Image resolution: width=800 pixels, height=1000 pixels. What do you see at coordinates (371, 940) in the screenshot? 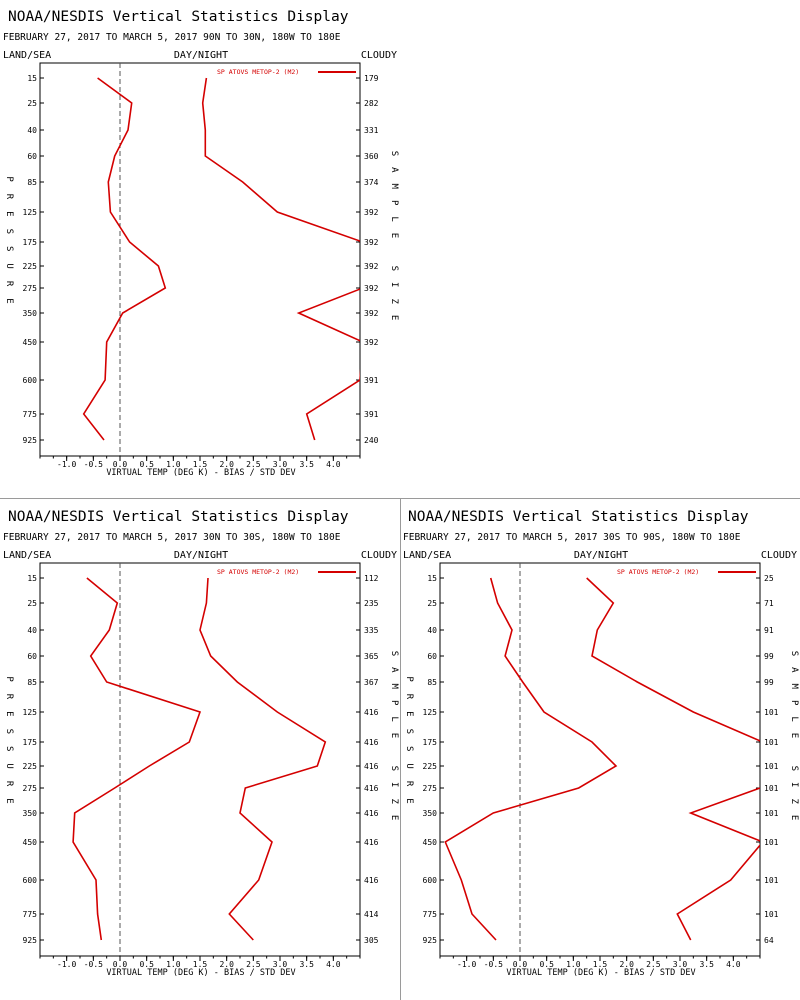
I see `sample-size-label: 305` at bounding box center [371, 940].